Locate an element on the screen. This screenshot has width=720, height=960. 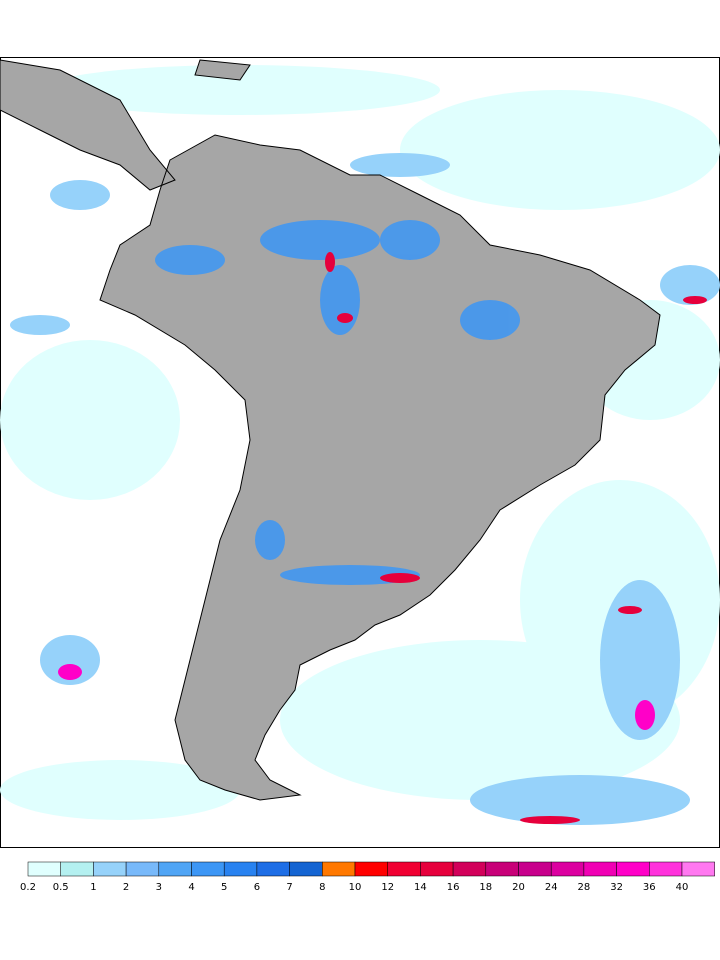
colorbar-label: 1 is located at coordinates (93, 887).